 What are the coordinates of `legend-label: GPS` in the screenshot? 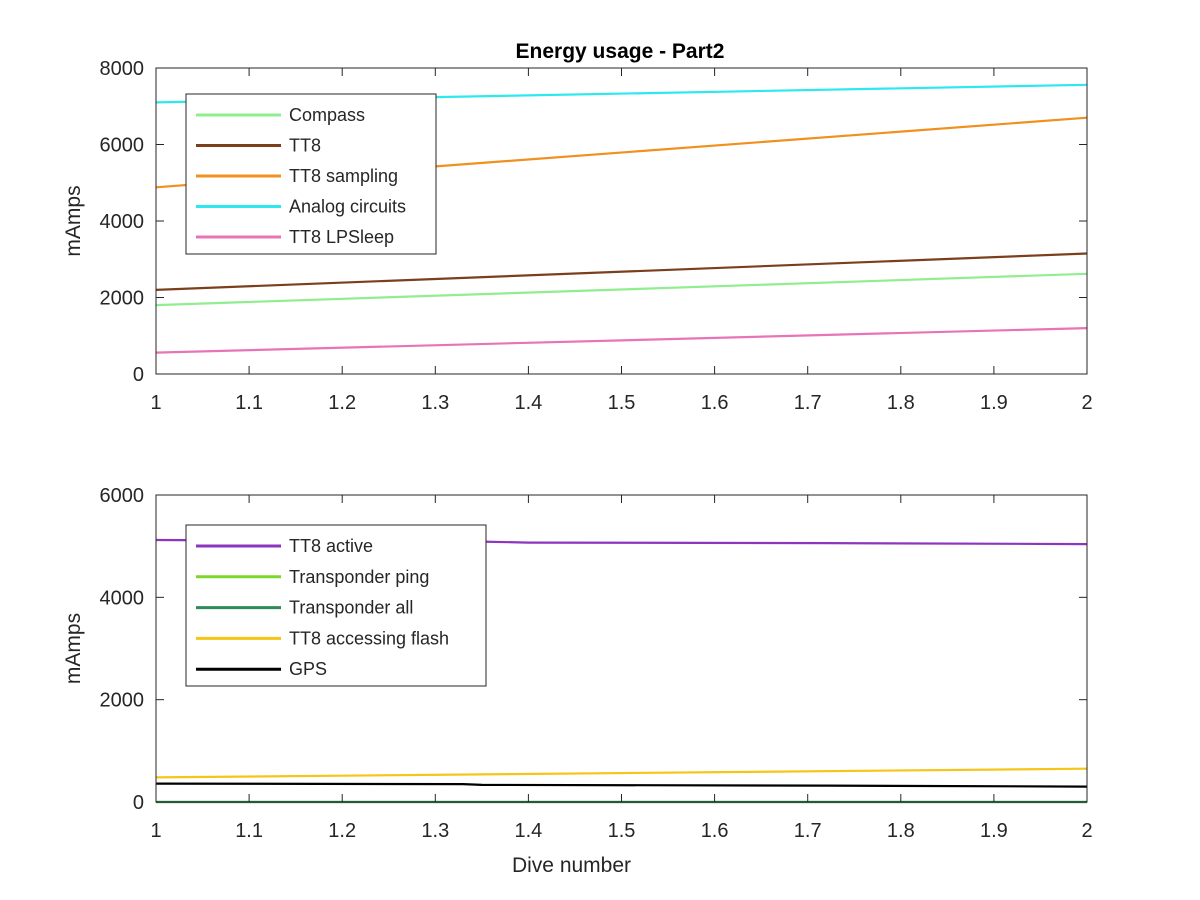 It's located at (308, 669).